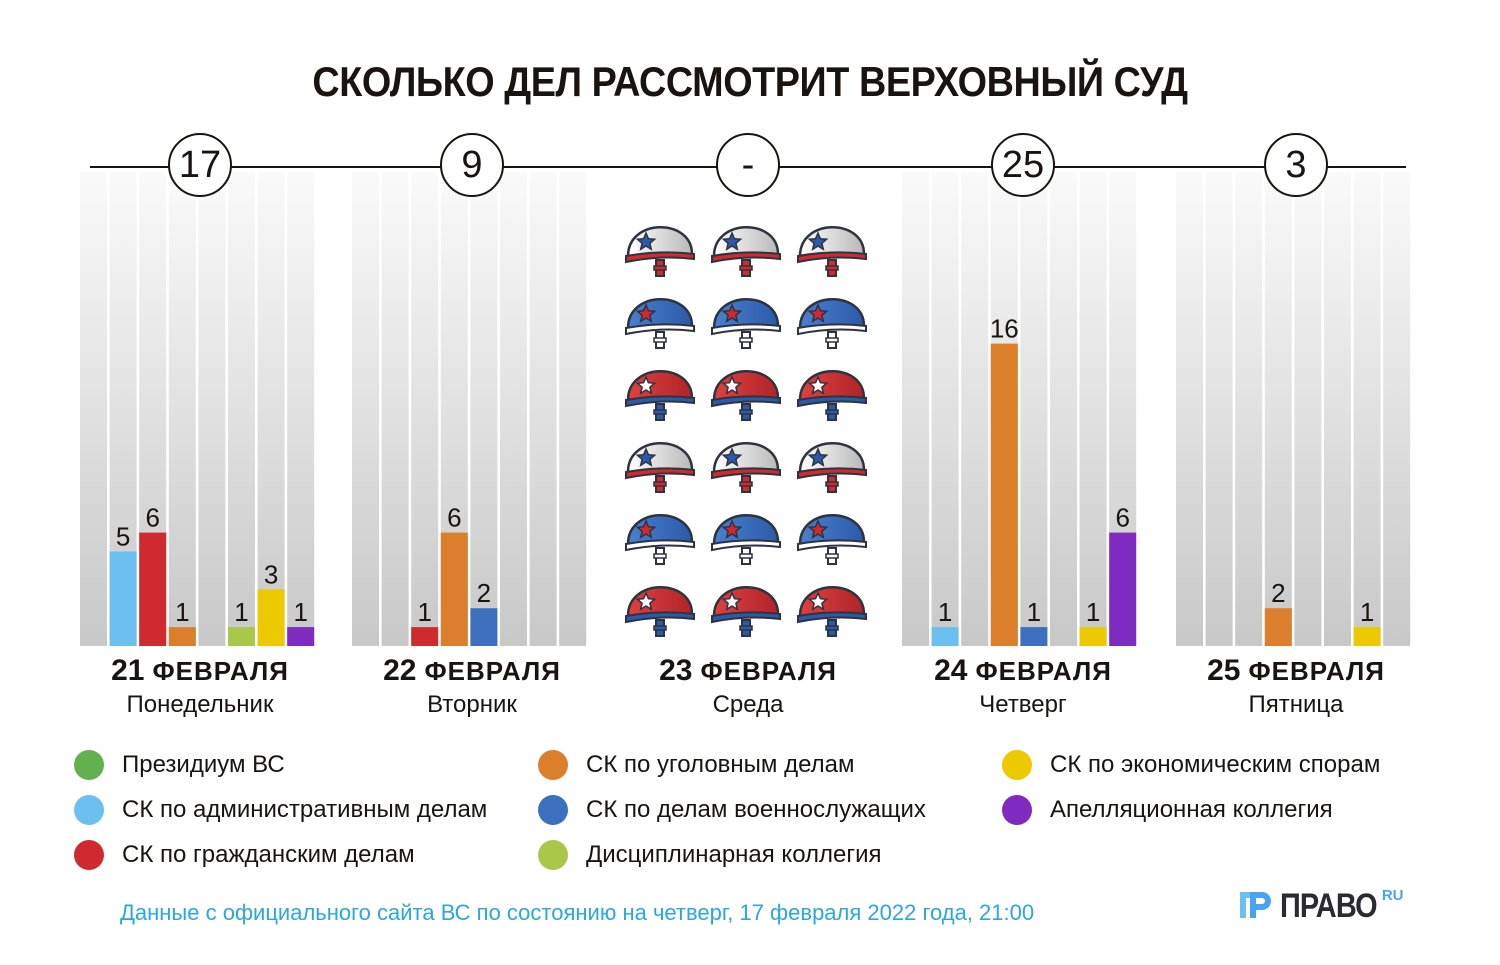 This screenshot has width=1500, height=965. I want to click on day-date-number: 21, so click(128, 670).